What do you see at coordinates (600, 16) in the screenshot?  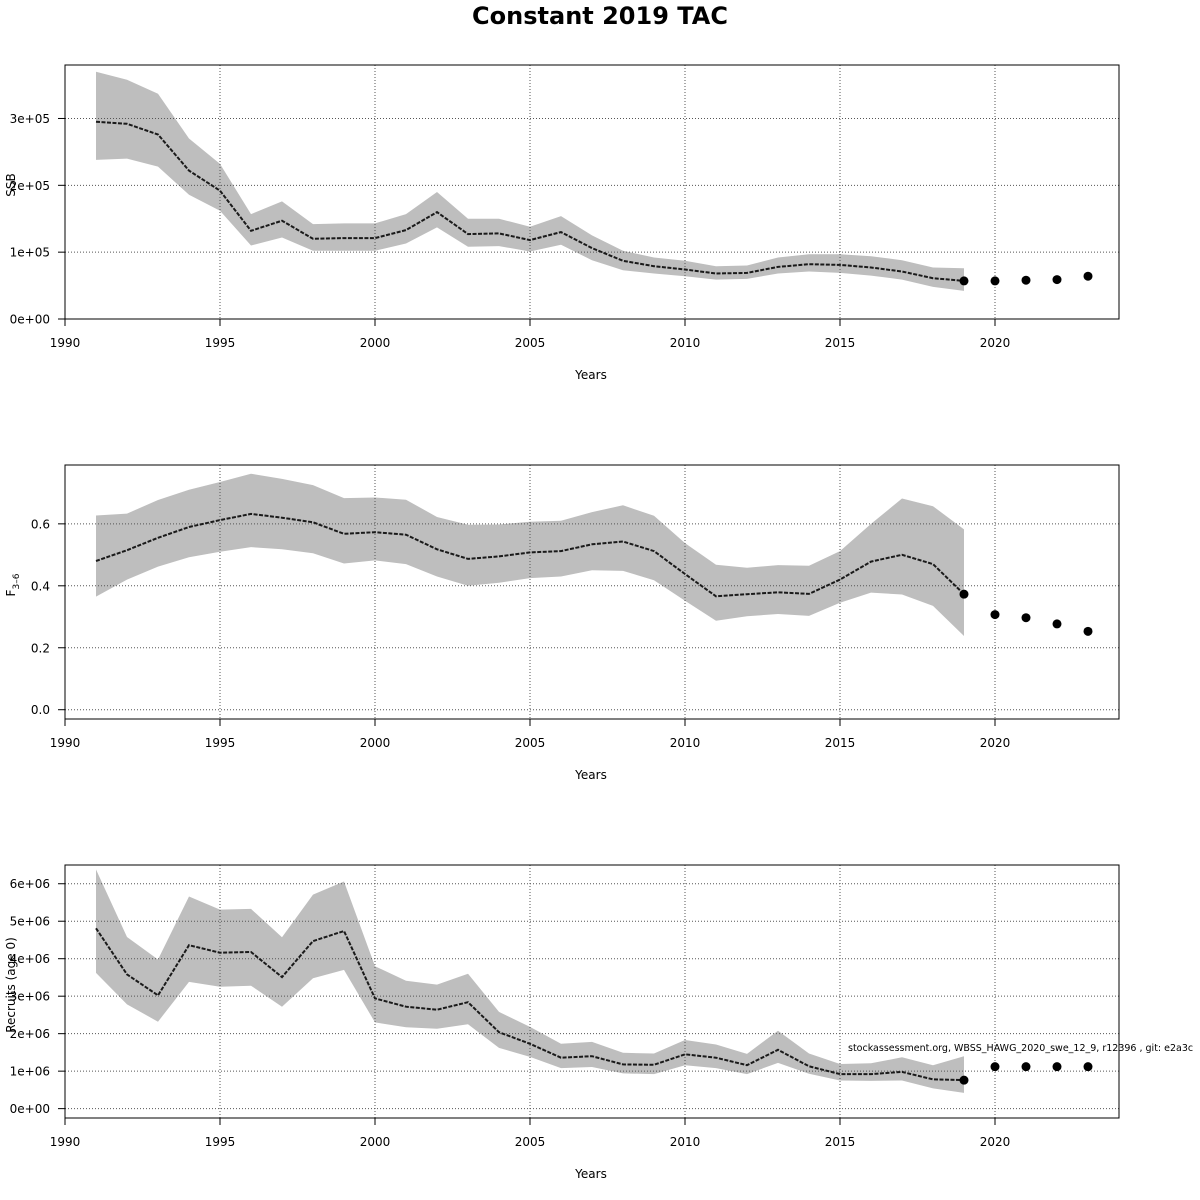 I see `main-title: Constant 2019 TAC` at bounding box center [600, 16].